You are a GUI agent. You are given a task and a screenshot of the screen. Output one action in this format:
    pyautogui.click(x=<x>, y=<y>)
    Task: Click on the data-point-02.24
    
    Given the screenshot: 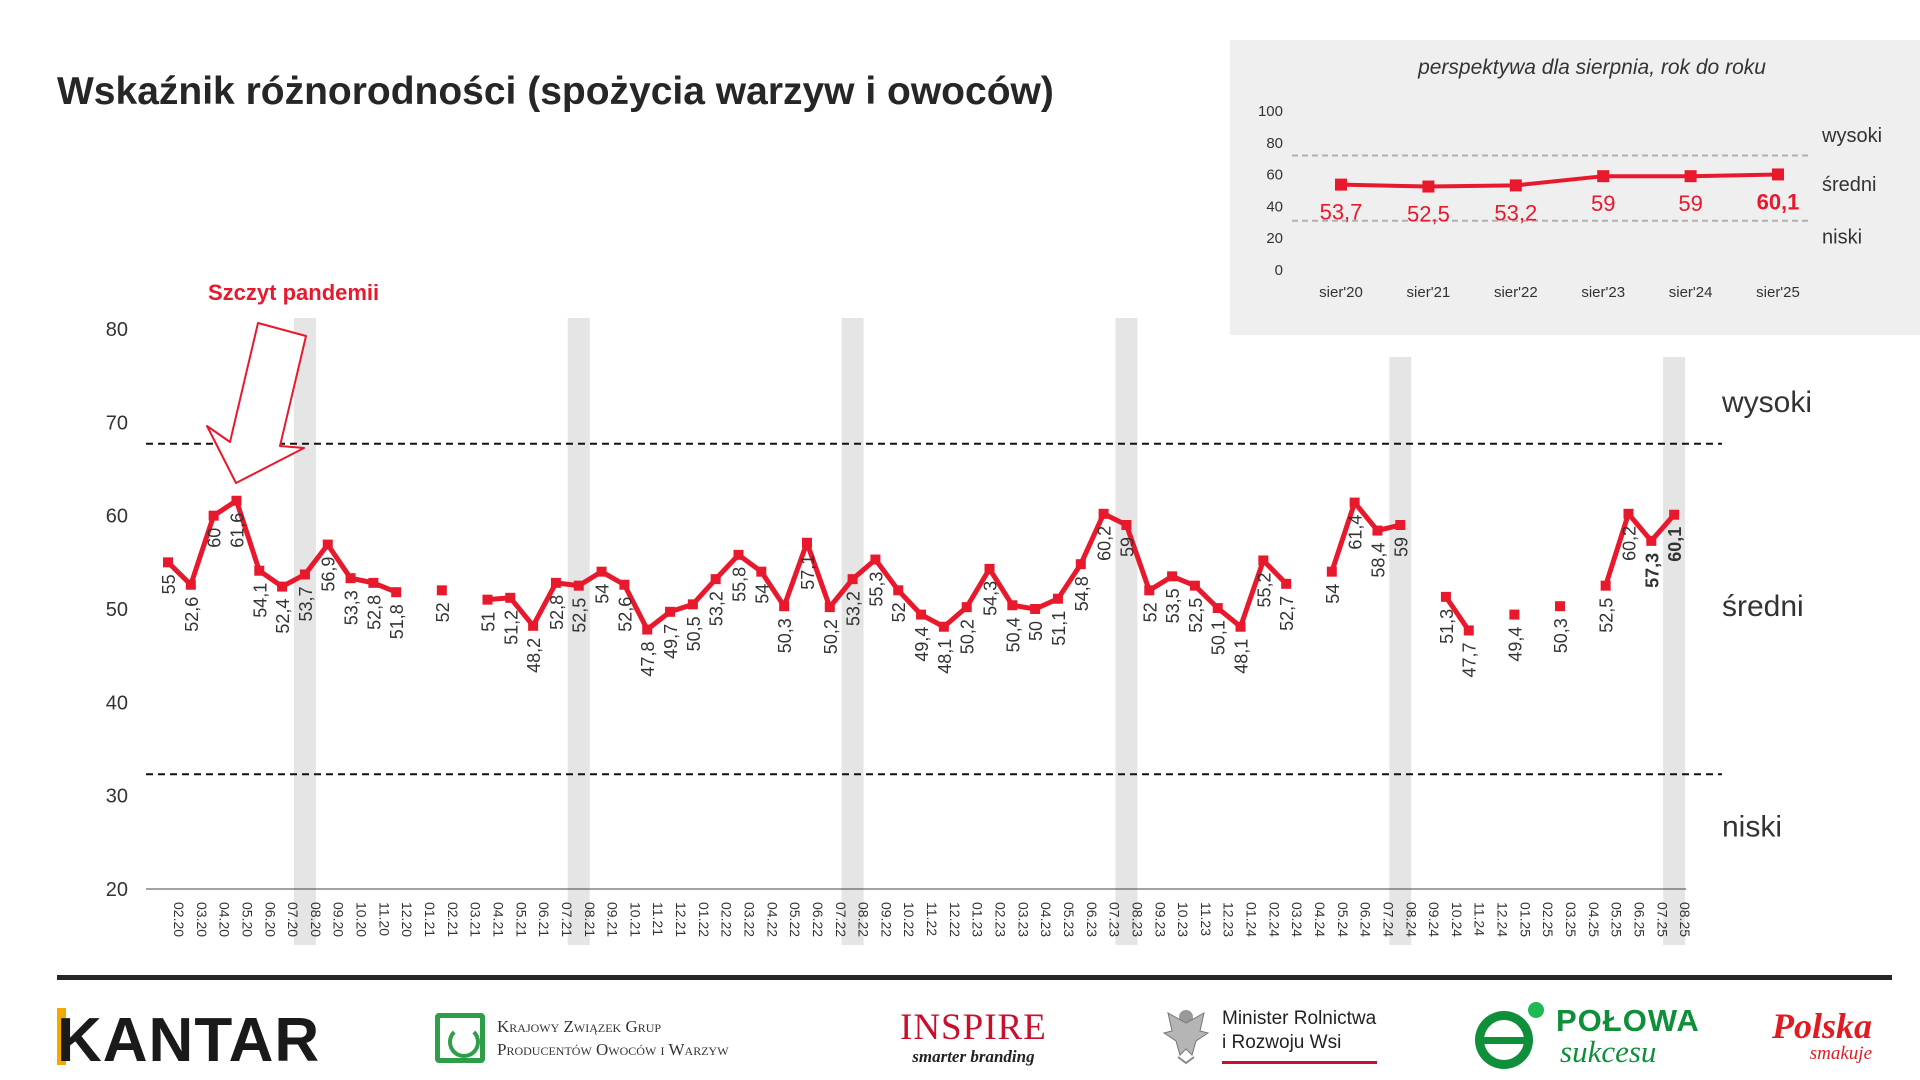 What is the action you would take?
    pyautogui.click(x=1263, y=560)
    